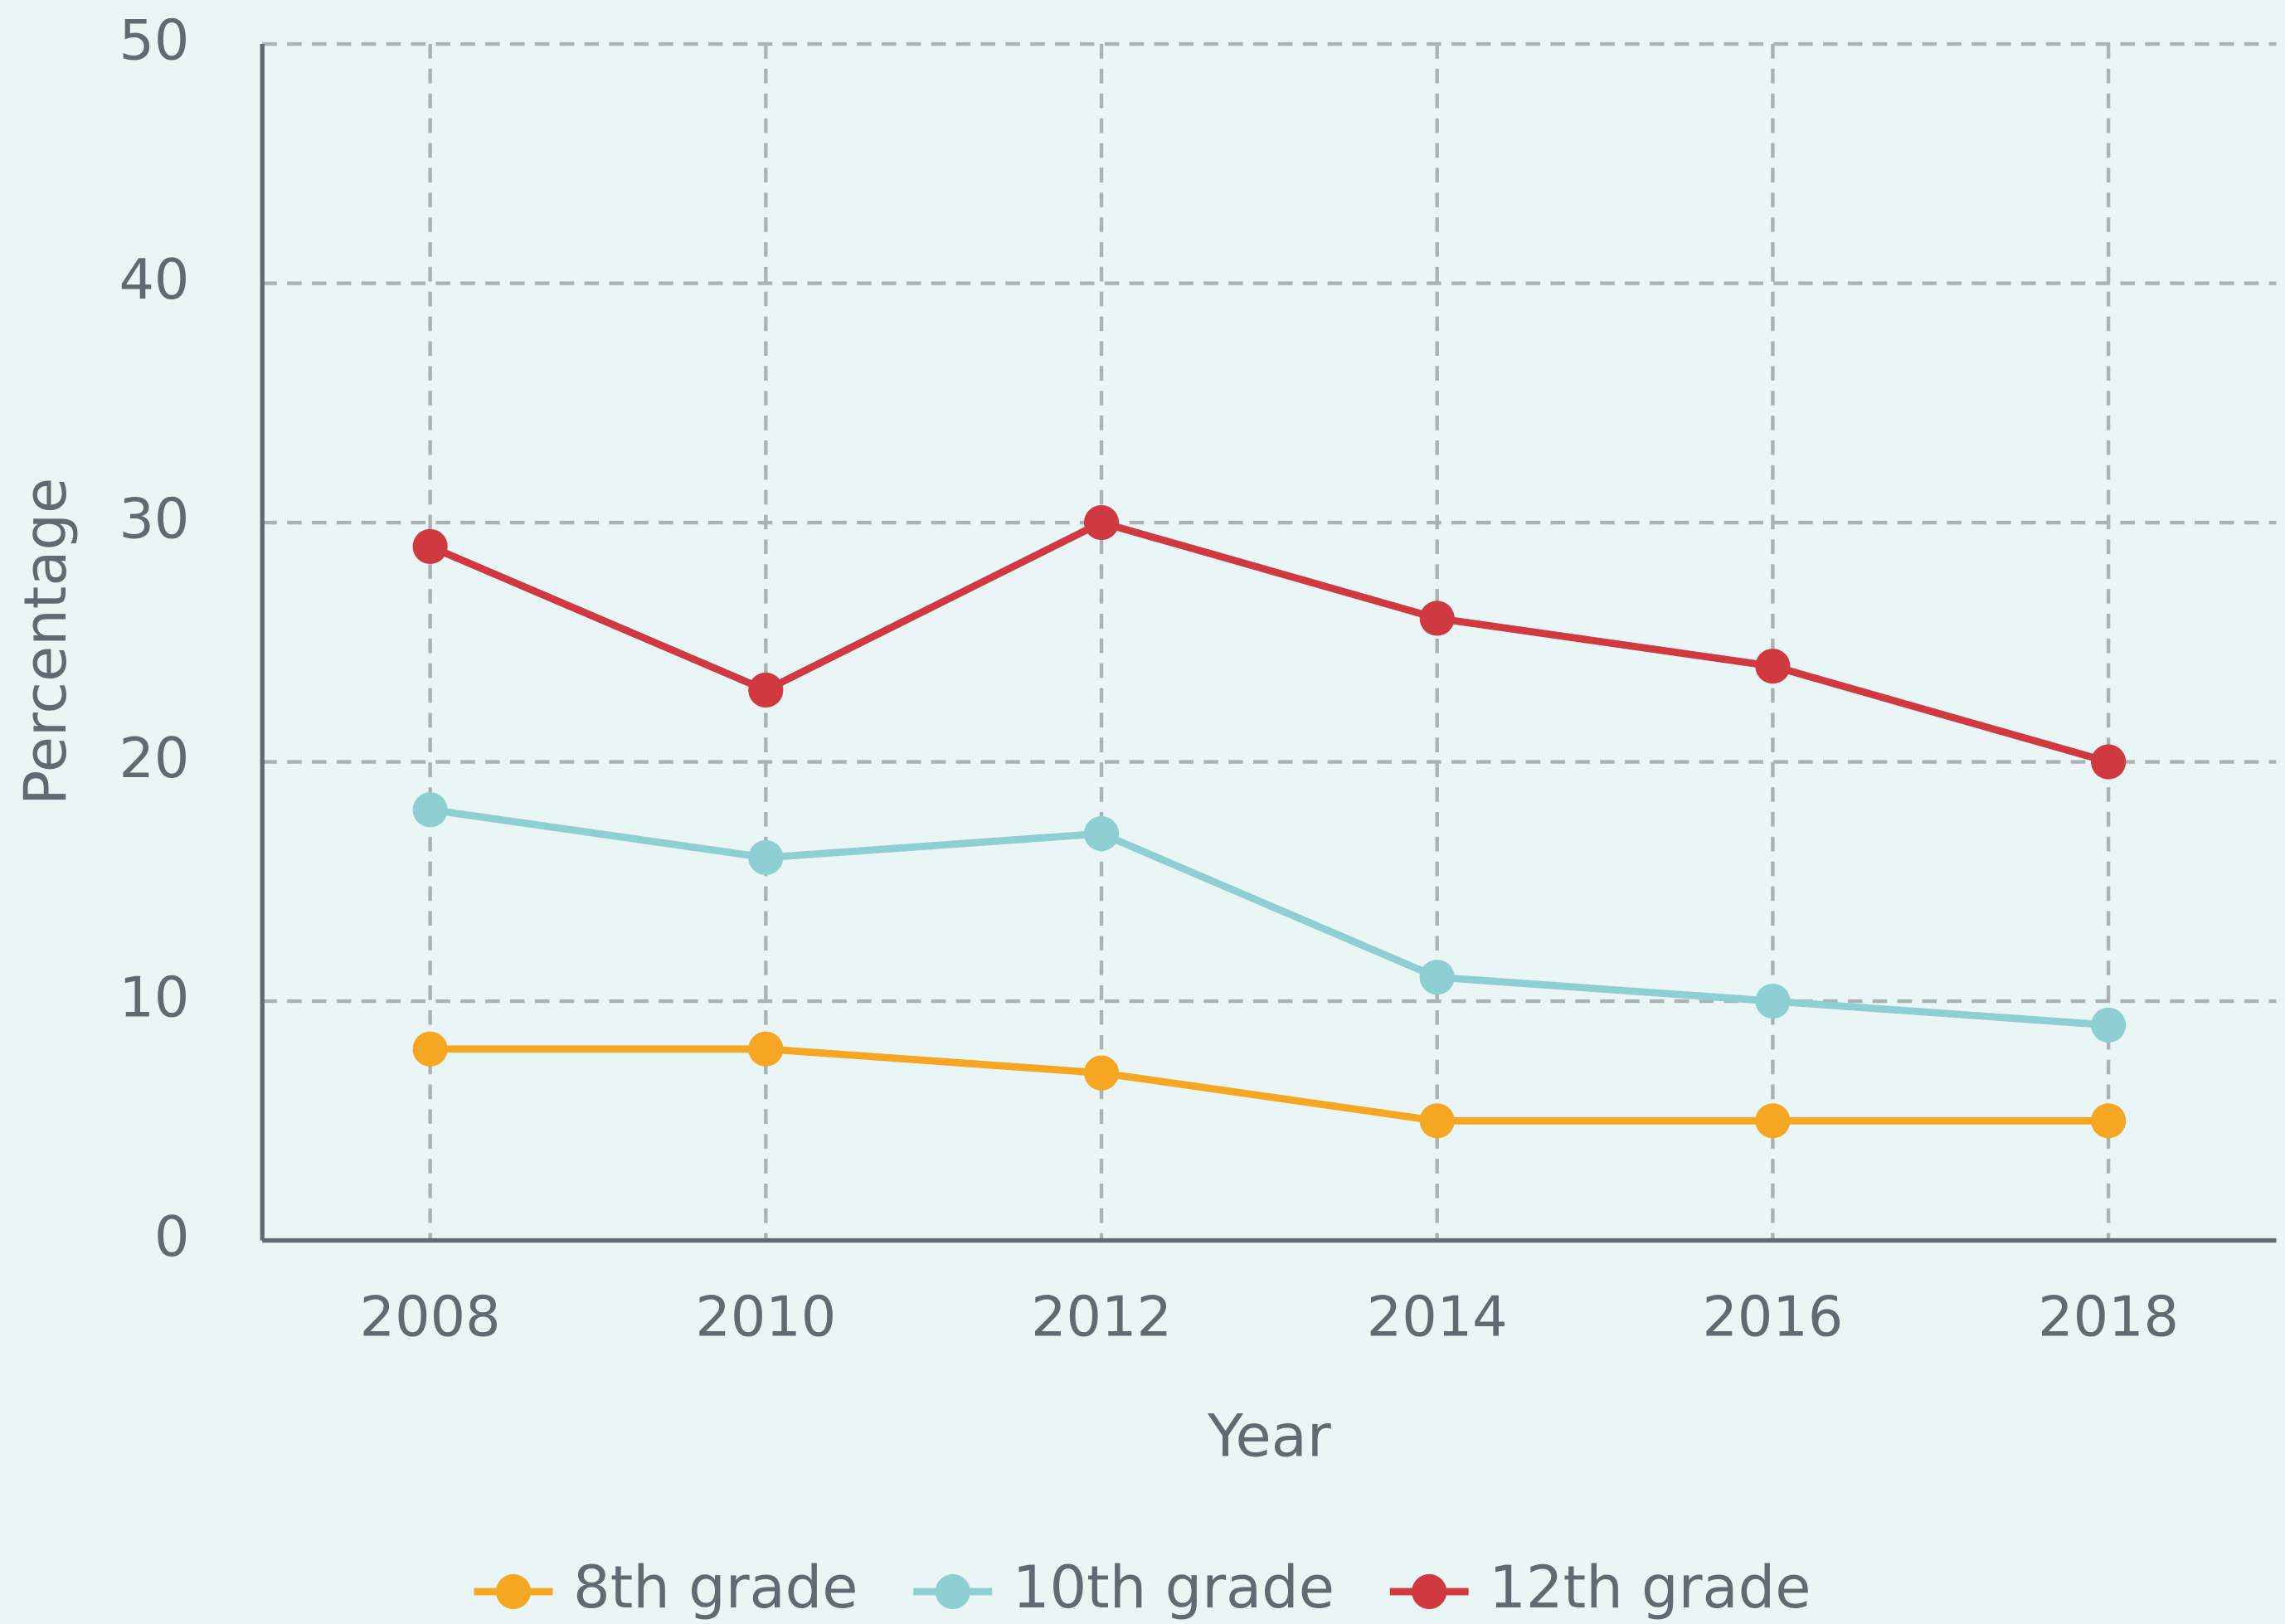 This screenshot has width=2285, height=1624. What do you see at coordinates (154, 519) in the screenshot?
I see `y-tick-label: 30` at bounding box center [154, 519].